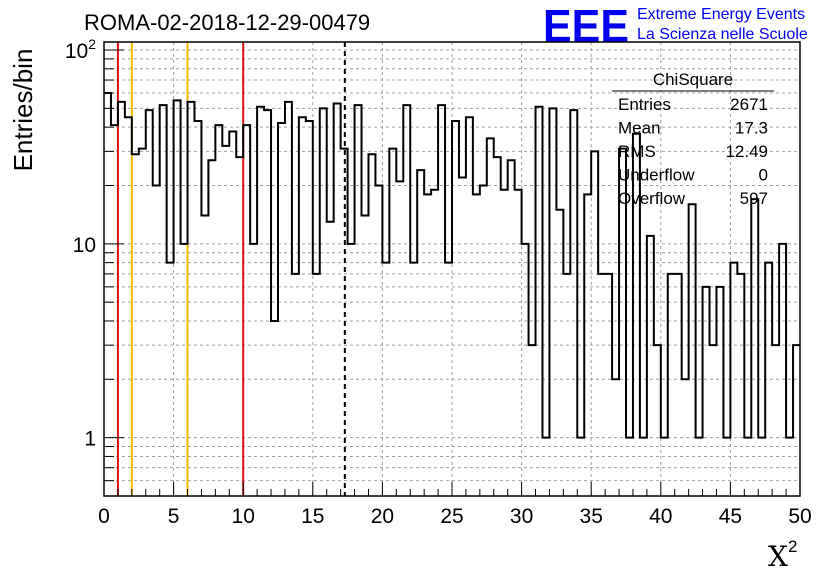 The height and width of the screenshot is (572, 836). I want to click on stats-row-value: 0, so click(763, 175).